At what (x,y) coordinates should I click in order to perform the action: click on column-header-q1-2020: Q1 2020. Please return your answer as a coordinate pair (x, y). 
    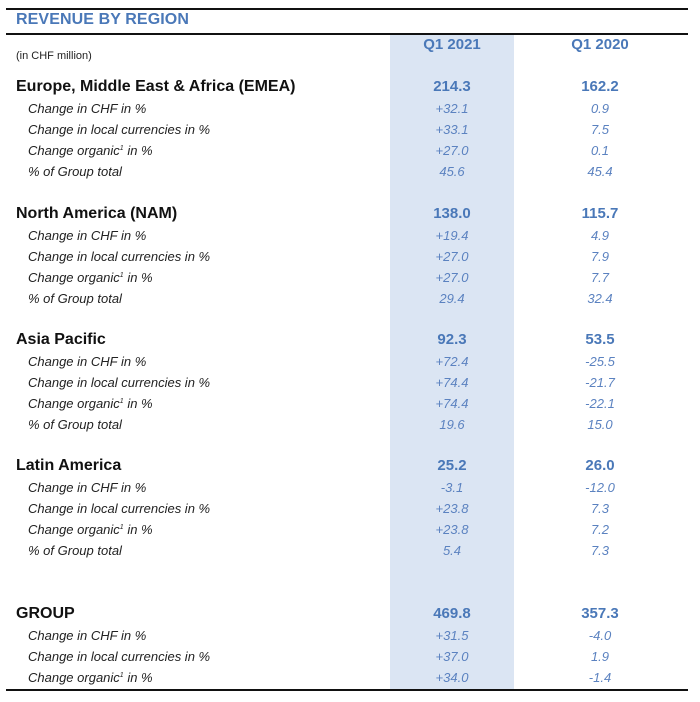
    Looking at the image, I should click on (600, 44).